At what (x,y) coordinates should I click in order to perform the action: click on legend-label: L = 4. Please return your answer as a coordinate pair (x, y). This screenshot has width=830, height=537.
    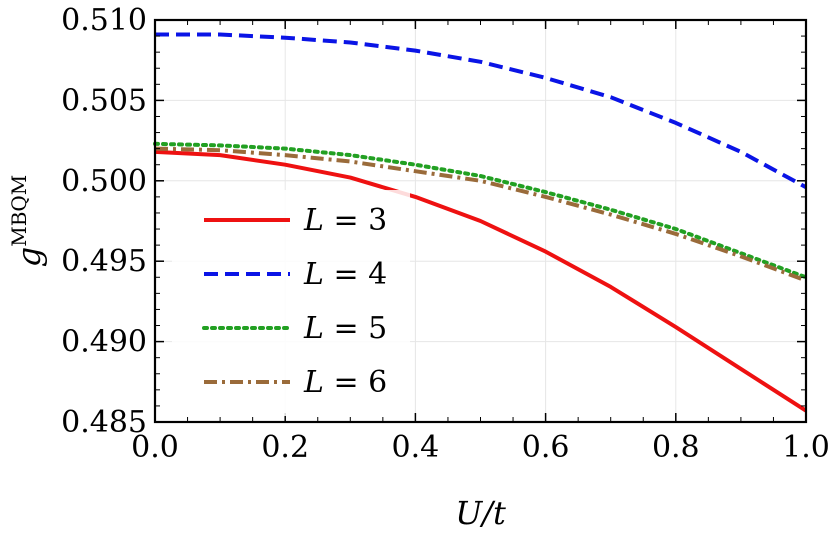
    Looking at the image, I should click on (345, 274).